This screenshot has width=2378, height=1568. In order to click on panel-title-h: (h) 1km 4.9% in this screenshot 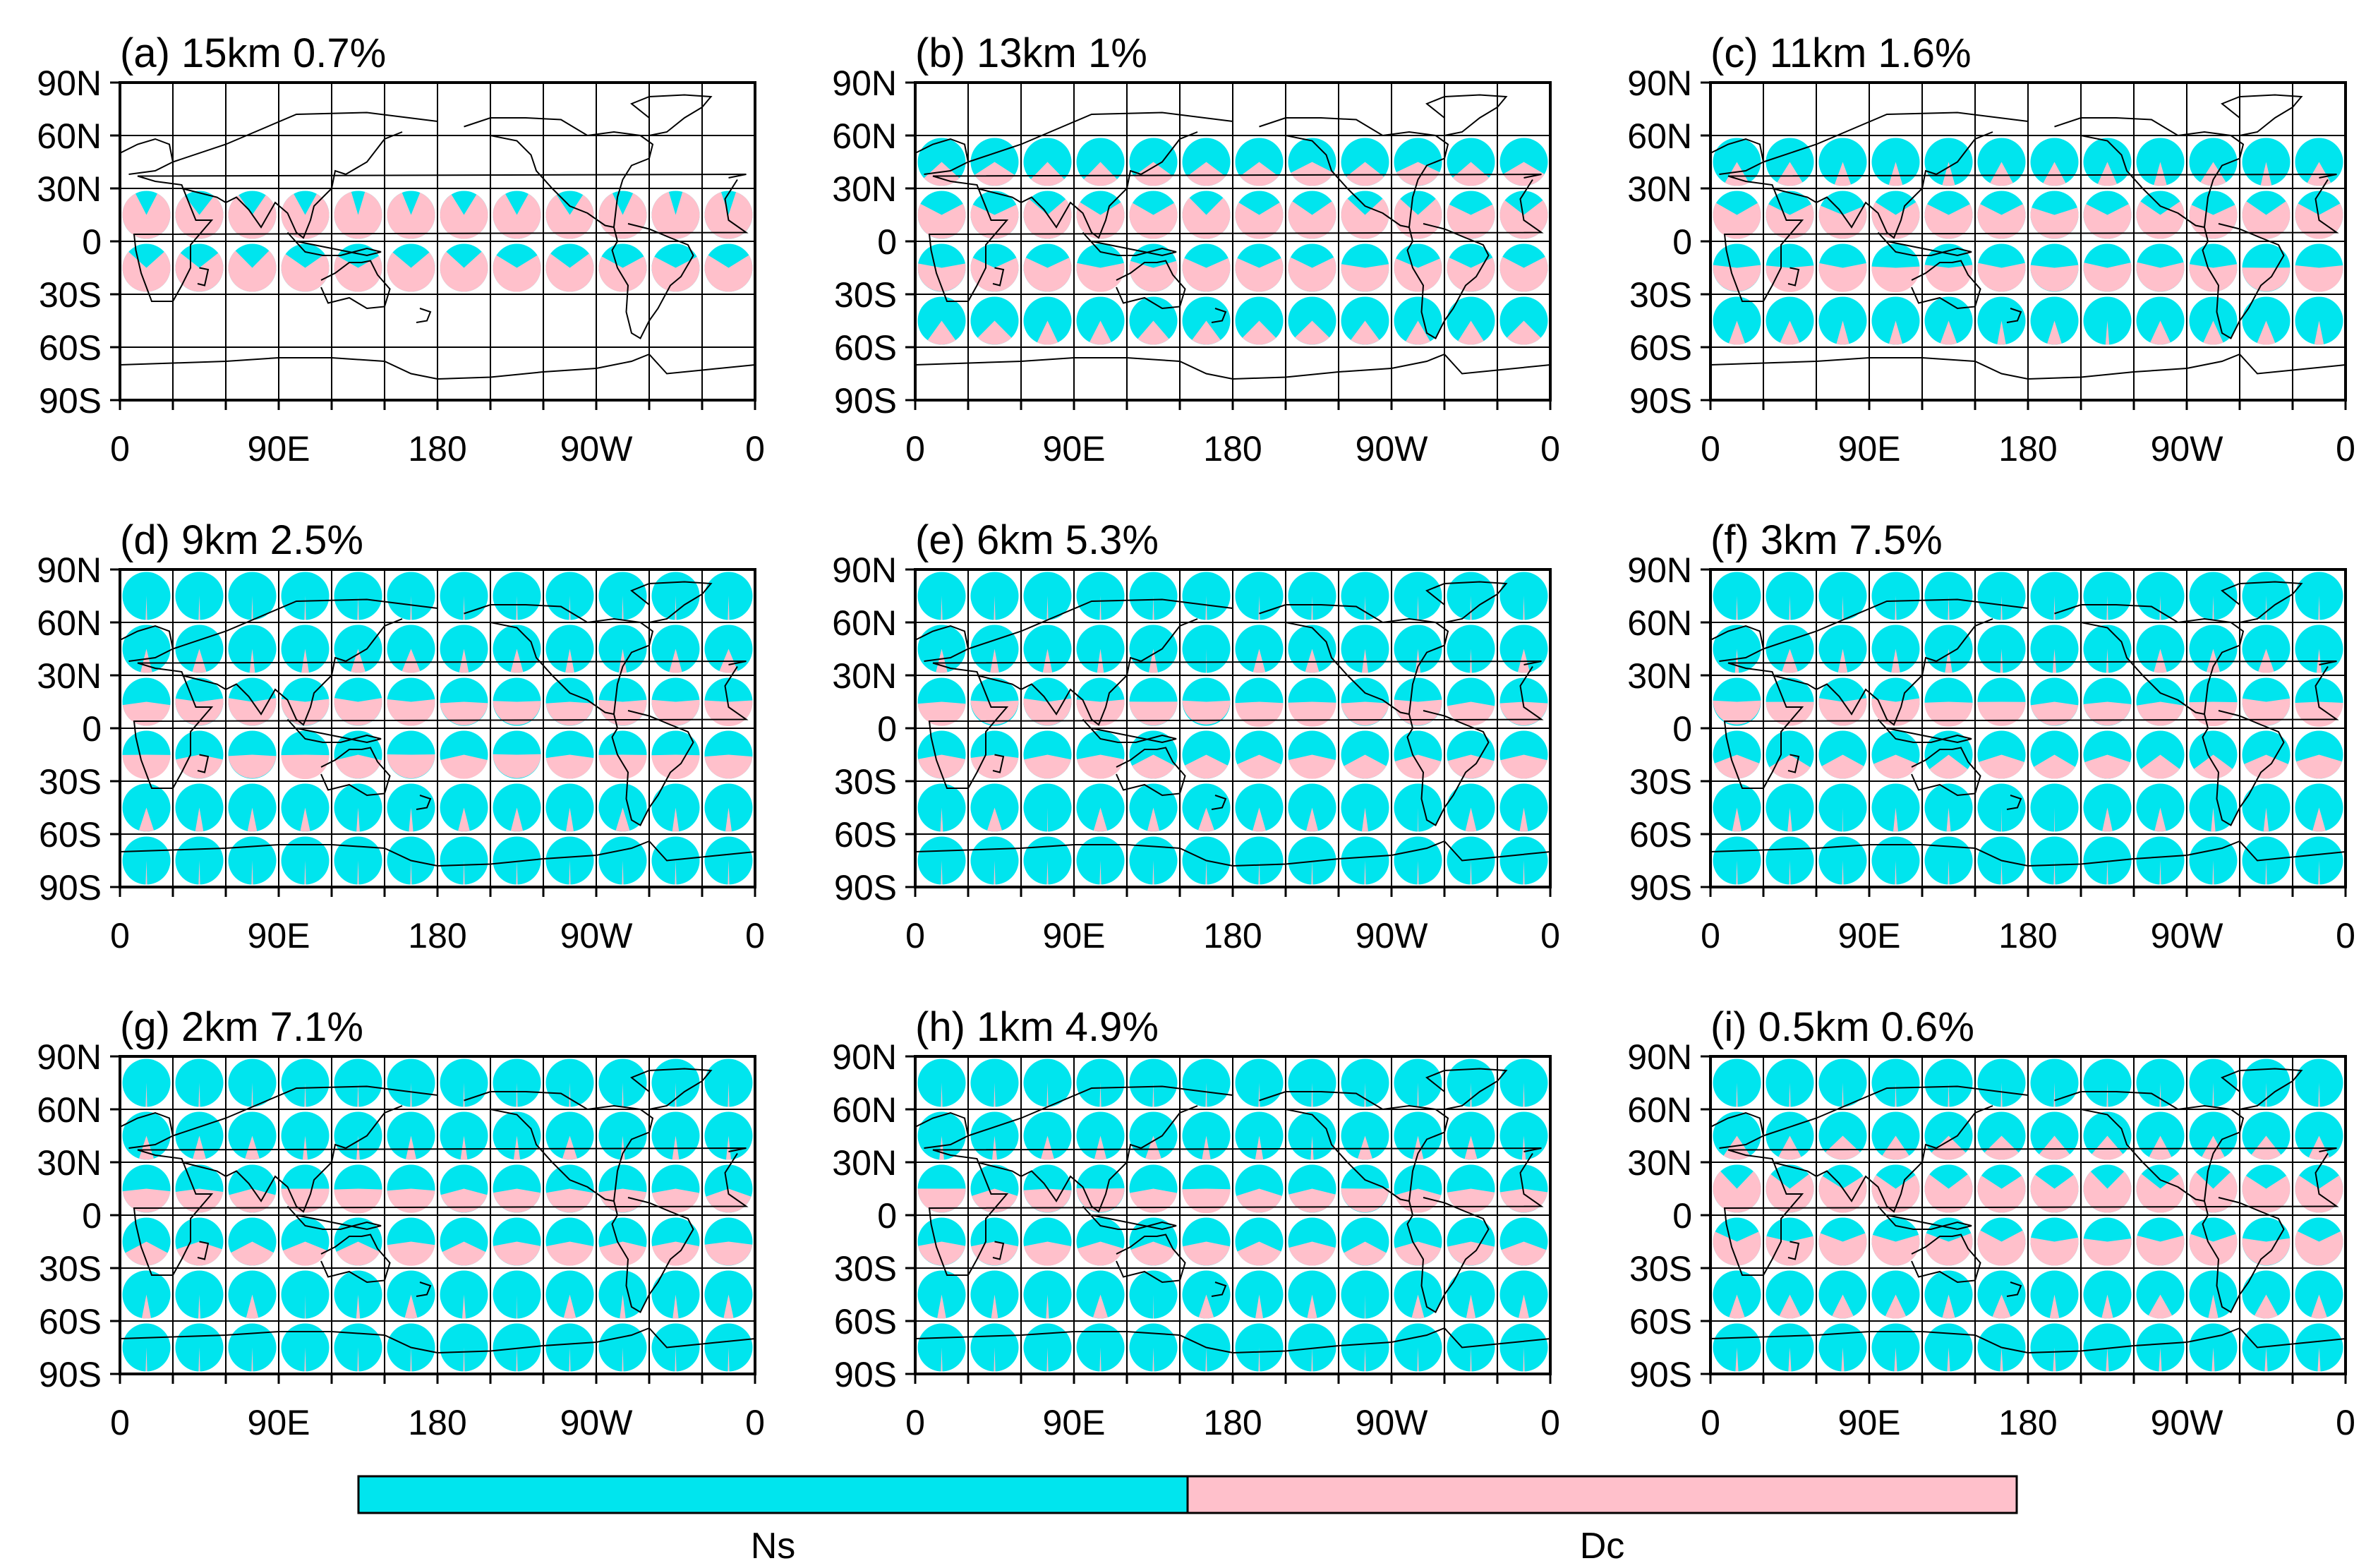, I will do `click(1037, 1027)`.